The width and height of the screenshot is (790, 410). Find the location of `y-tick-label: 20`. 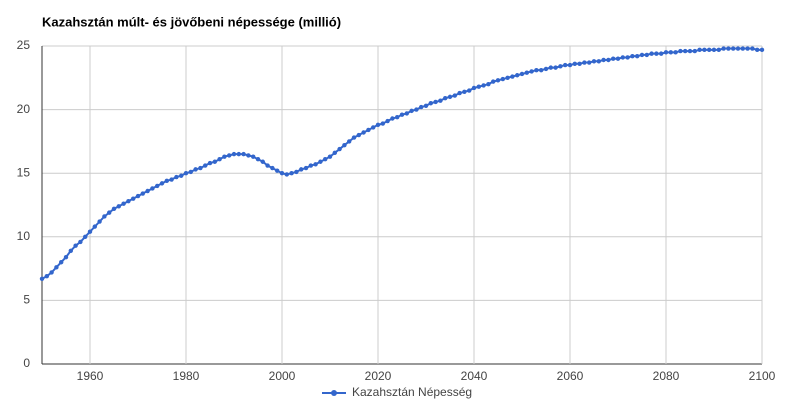

y-tick-label: 20 is located at coordinates (24, 109).